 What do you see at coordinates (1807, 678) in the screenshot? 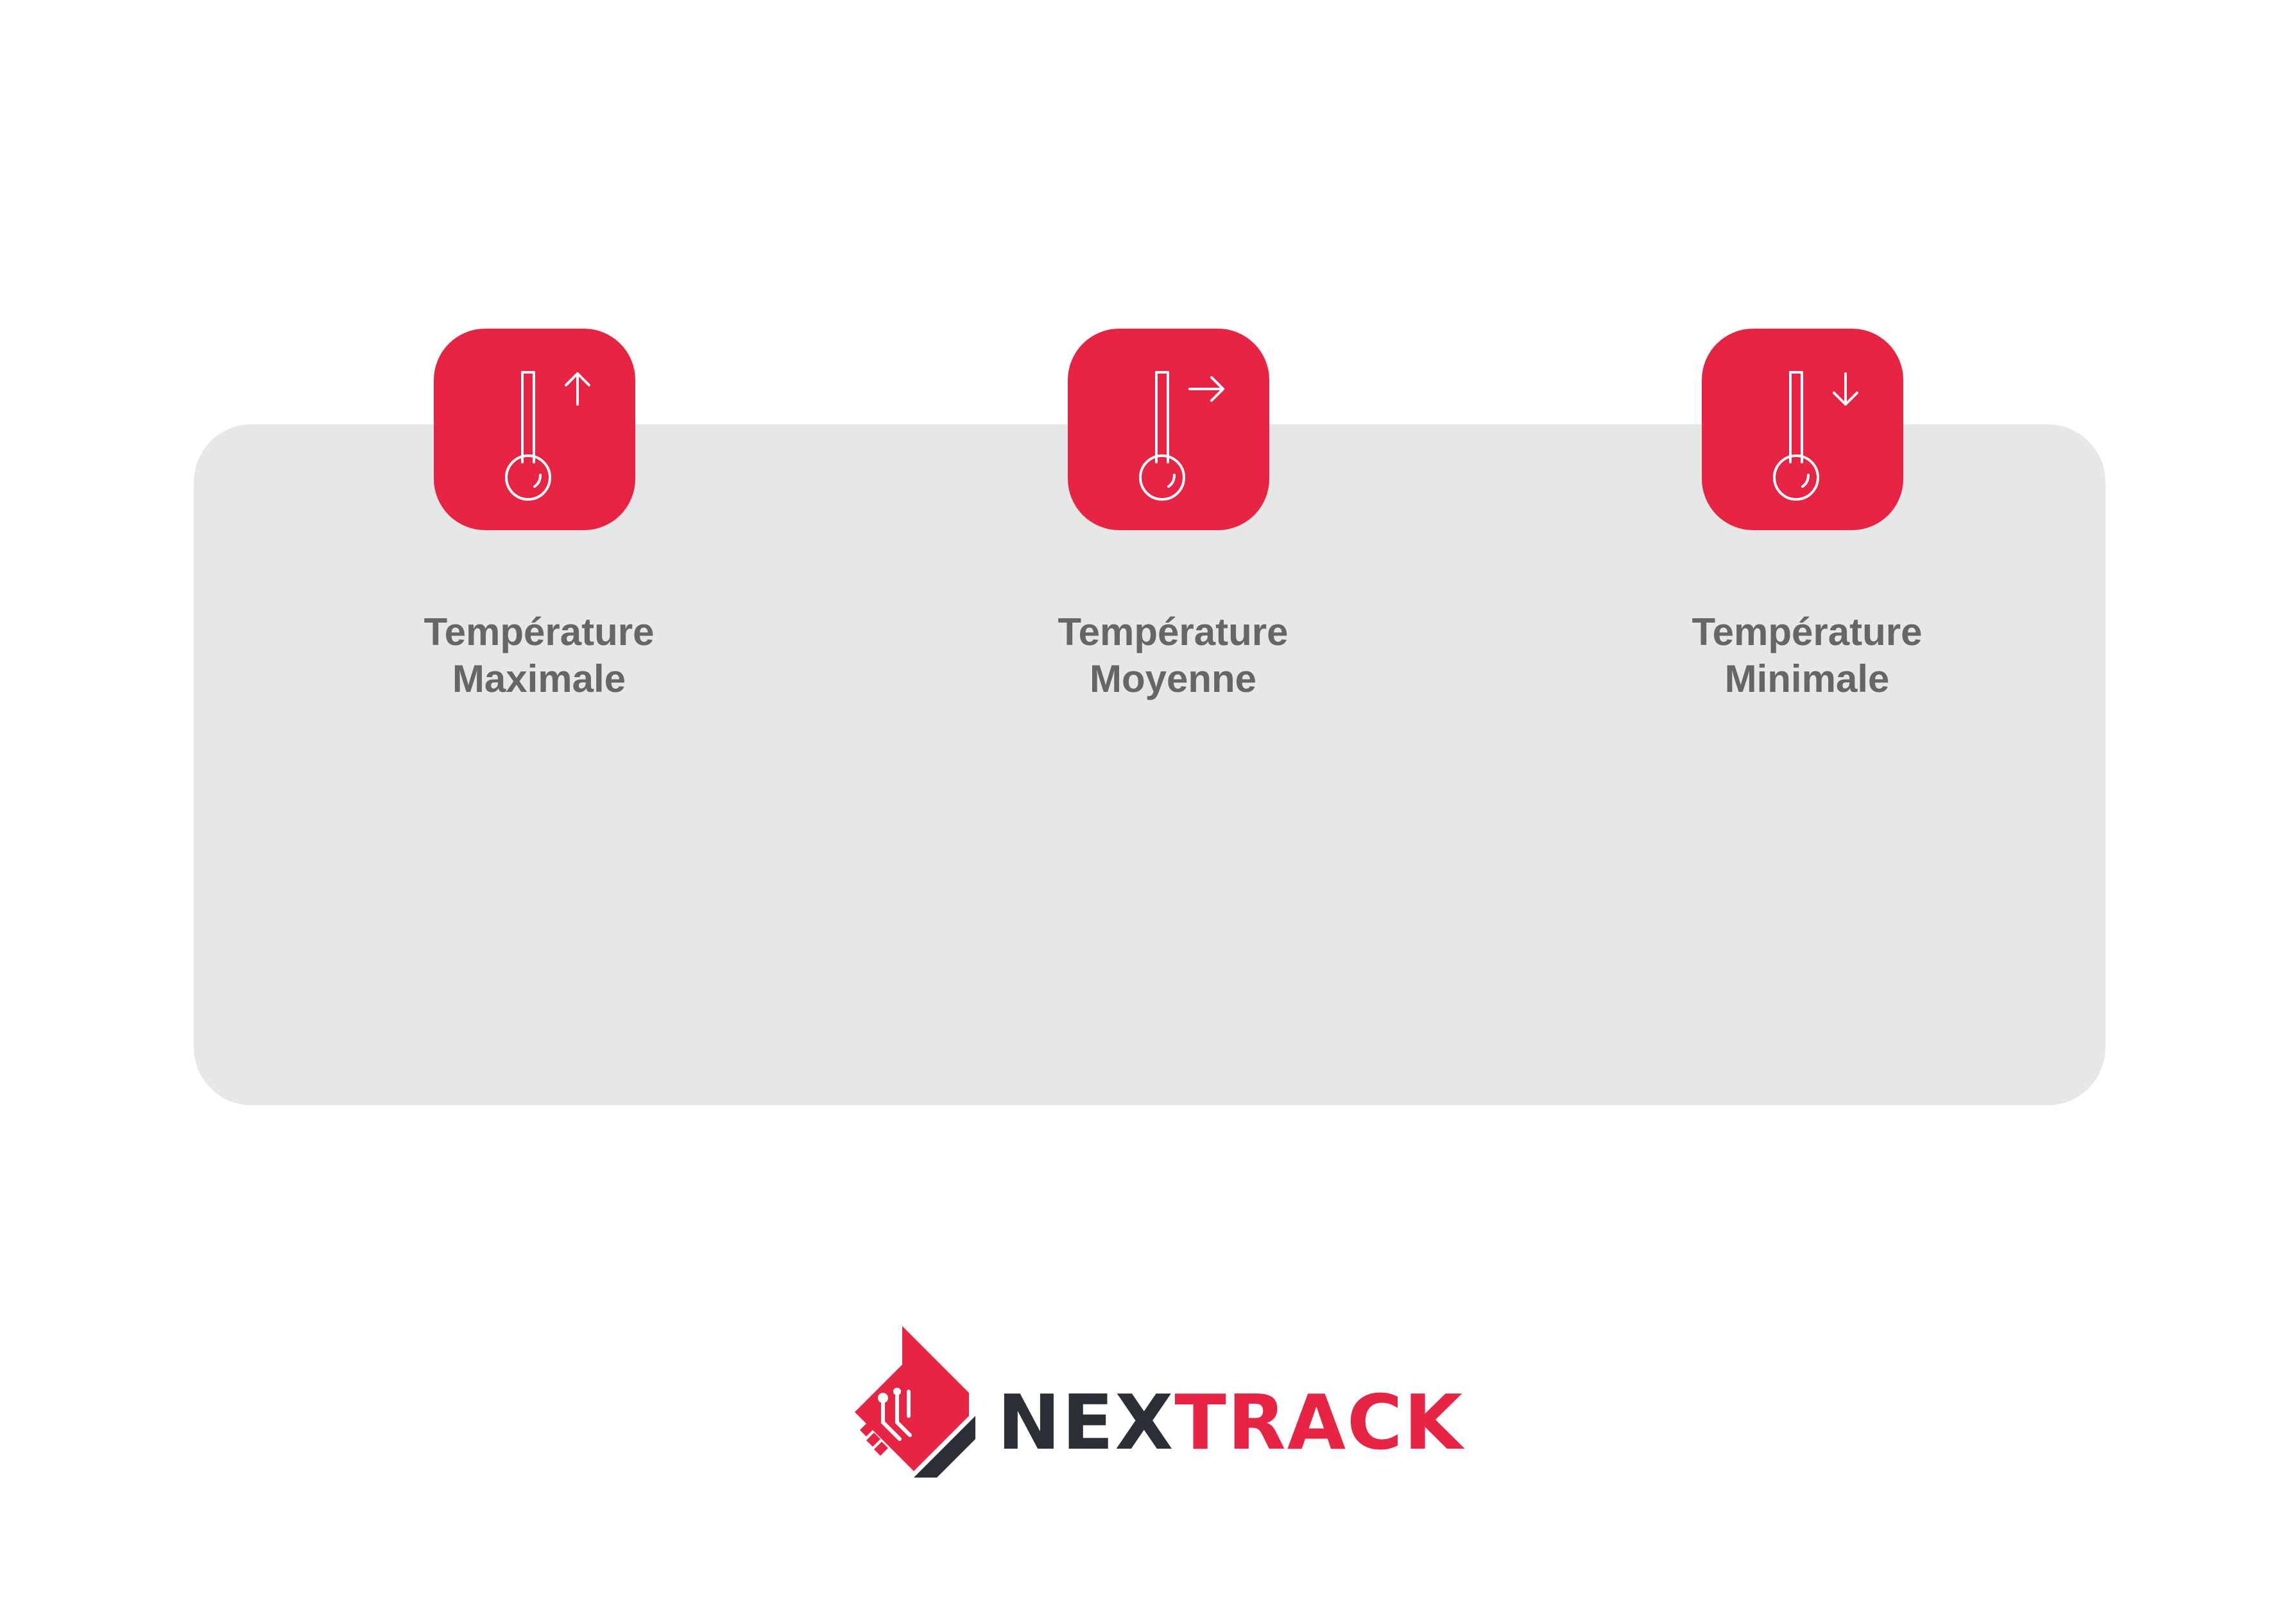
I see `label-line-2: Minimale` at bounding box center [1807, 678].